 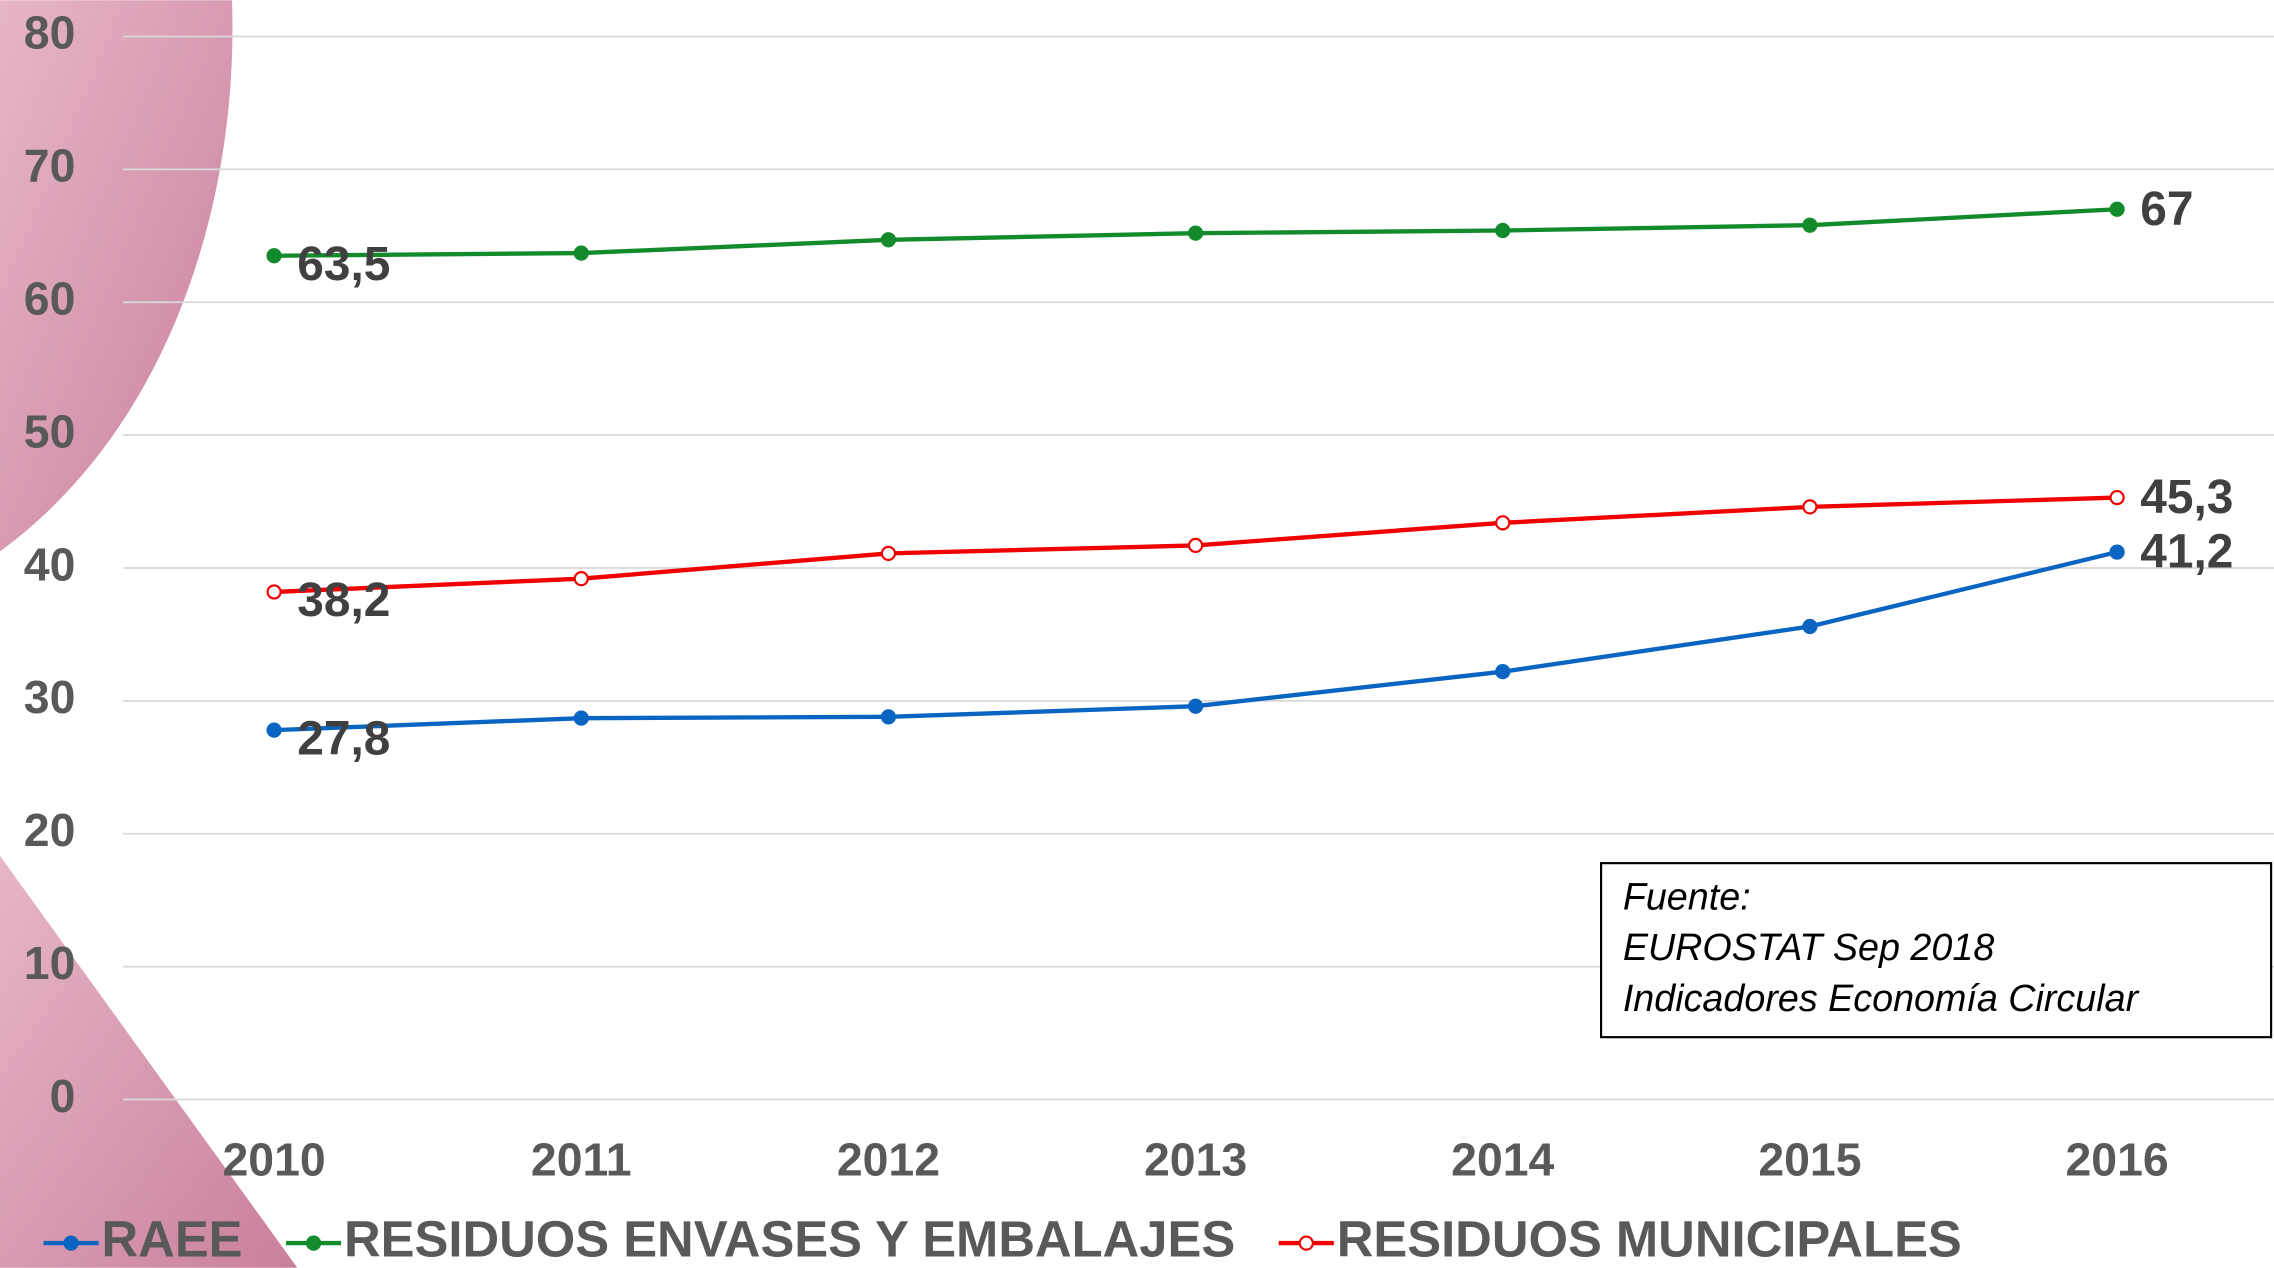 I want to click on legend-label: RESIDUOS MUNICIPALES, so click(x=1649, y=1239).